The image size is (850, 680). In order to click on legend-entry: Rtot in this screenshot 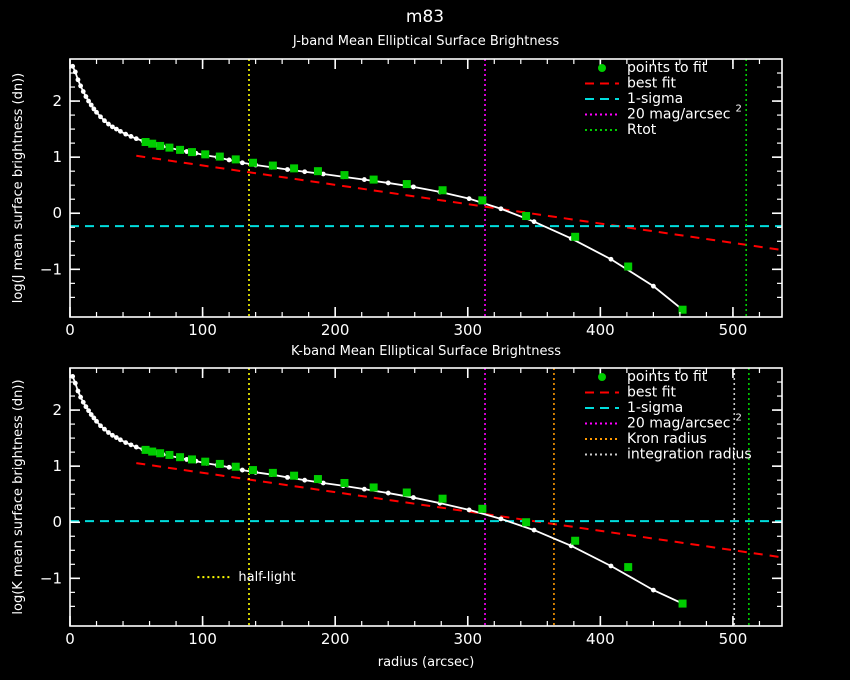, I will do `click(621, 130)`.